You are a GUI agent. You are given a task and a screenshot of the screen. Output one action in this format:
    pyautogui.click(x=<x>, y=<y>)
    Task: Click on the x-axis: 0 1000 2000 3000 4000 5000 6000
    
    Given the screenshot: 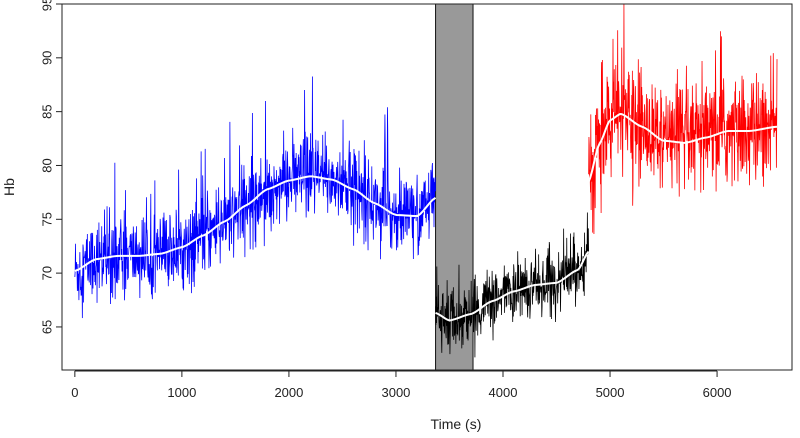 What is the action you would take?
    pyautogui.click(x=401, y=385)
    